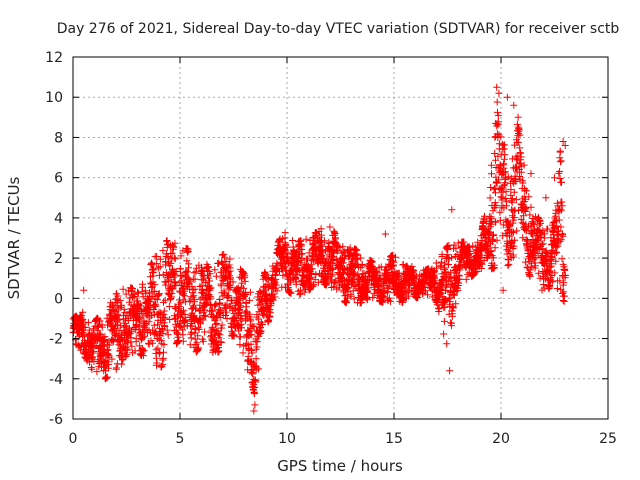 The width and height of the screenshot is (640, 480). What do you see at coordinates (287, 439) in the screenshot?
I see `x-tick-label: 10` at bounding box center [287, 439].